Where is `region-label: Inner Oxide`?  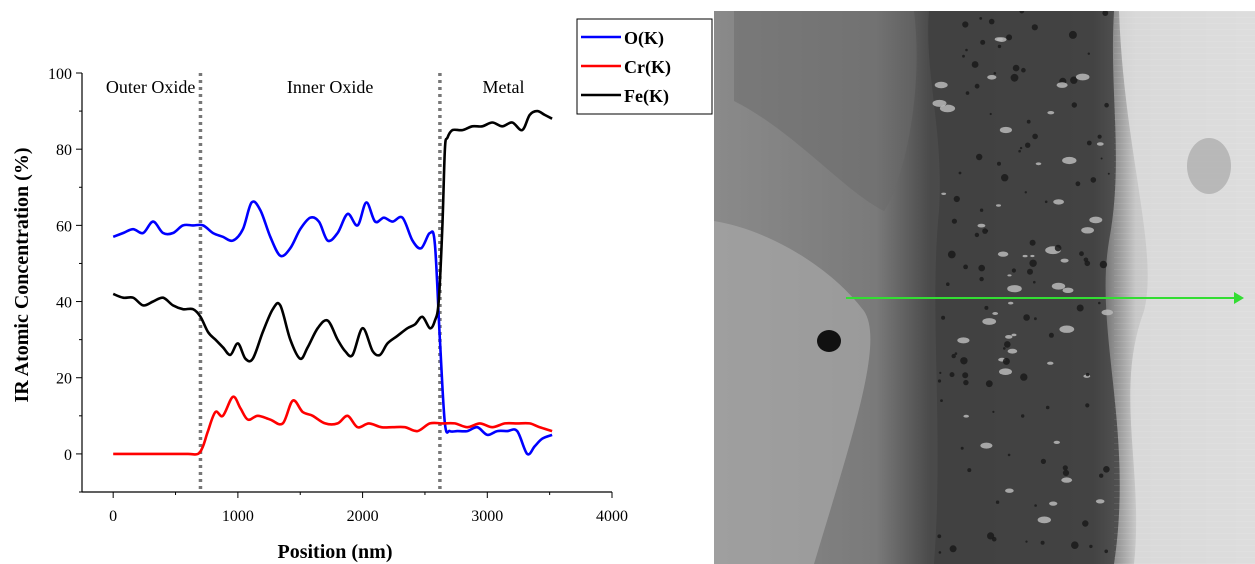
region-label: Inner Oxide is located at coordinates (330, 87).